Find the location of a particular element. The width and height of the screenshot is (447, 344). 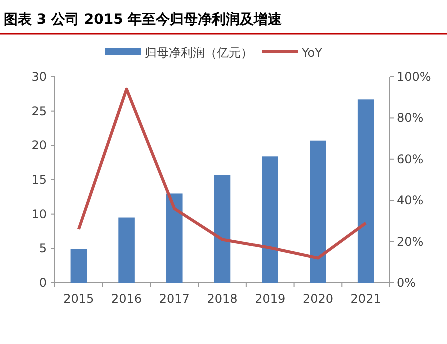

y-tick-label: 0 is located at coordinates (43, 283).